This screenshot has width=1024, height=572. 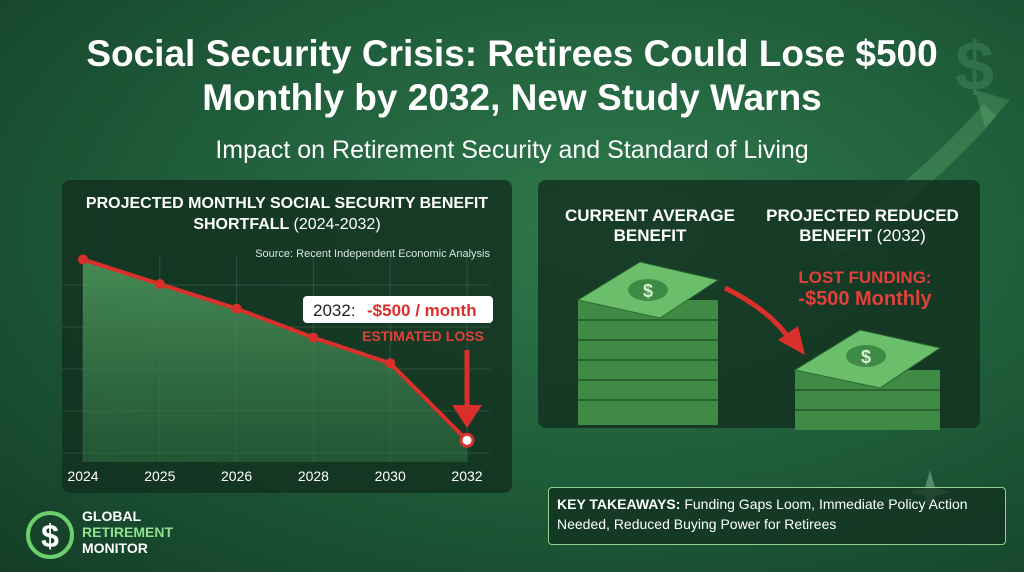 What do you see at coordinates (423, 336) in the screenshot?
I see `annotation-caption: ESTIMATED LOSS` at bounding box center [423, 336].